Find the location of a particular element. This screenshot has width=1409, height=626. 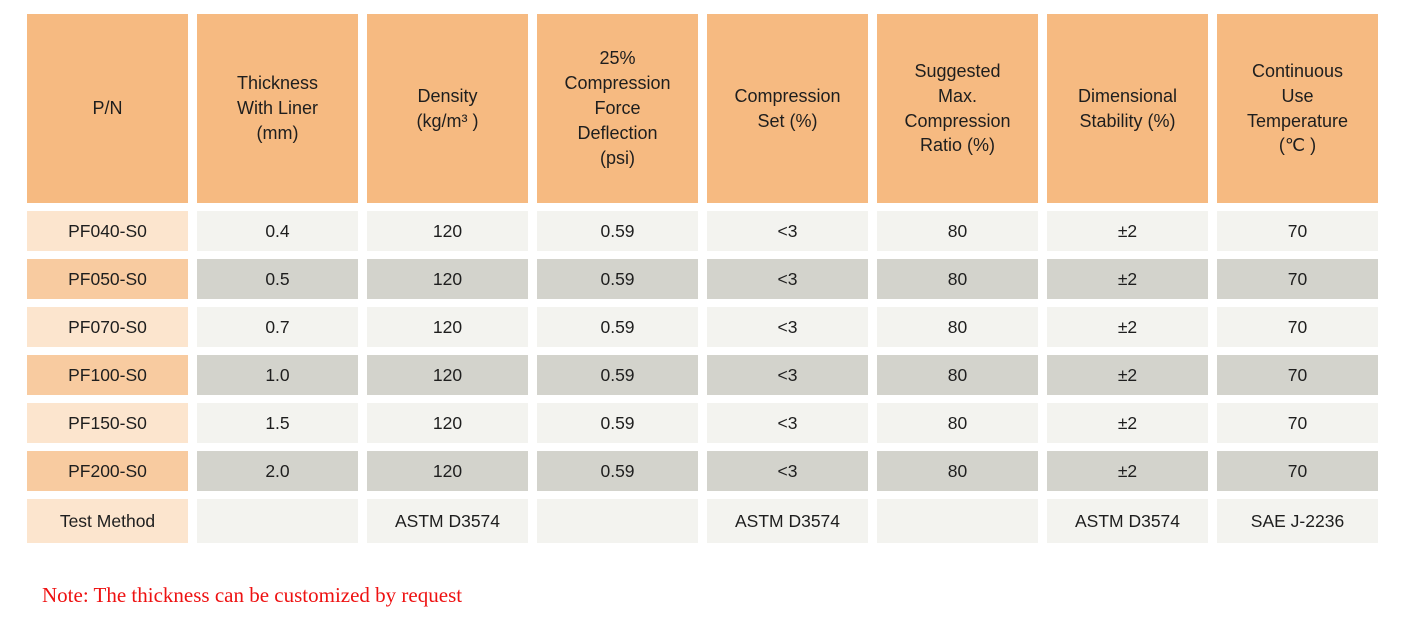

column-header-max-compression-ratio: Suggested Max. Compression Ratio (%) is located at coordinates (957, 108).